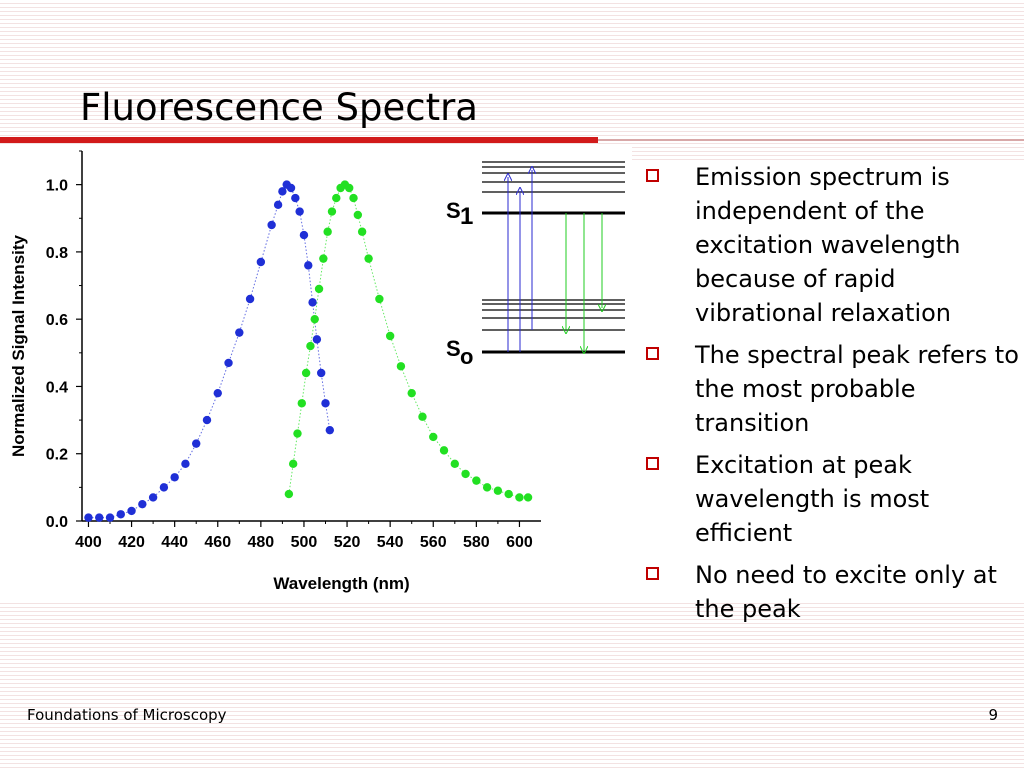 The width and height of the screenshot is (1024, 768). Describe the element at coordinates (993, 715) in the screenshot. I see `page-number: 9` at that location.